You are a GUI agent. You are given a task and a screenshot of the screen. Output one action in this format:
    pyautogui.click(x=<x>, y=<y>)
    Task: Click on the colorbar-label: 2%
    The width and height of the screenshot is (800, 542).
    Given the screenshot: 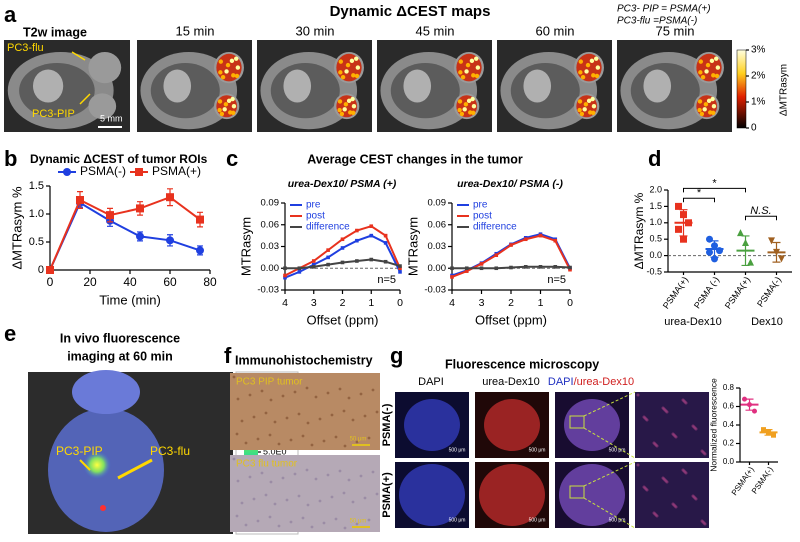 What is the action you would take?
    pyautogui.click(x=758, y=76)
    